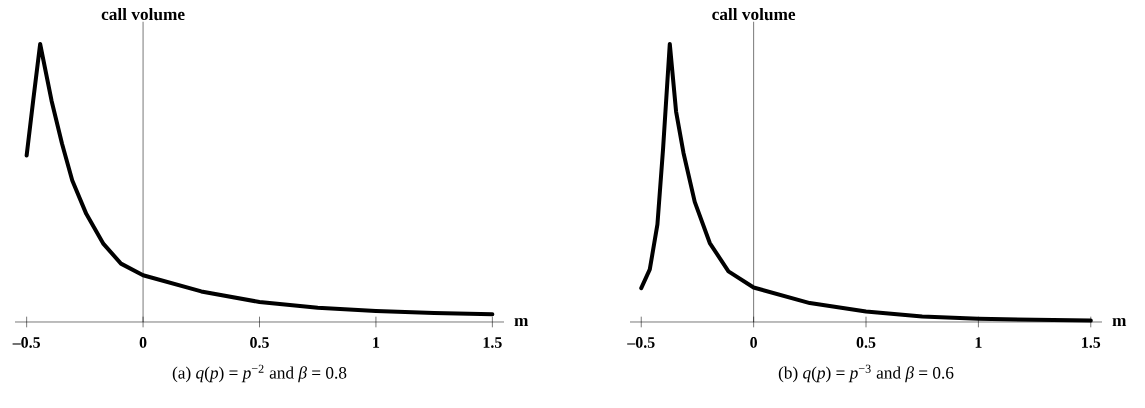 The width and height of the screenshot is (1145, 408). What do you see at coordinates (259, 373) in the screenshot?
I see `text: (a) q(p) = p$^{−2}$ and β = 0.8` at bounding box center [259, 373].